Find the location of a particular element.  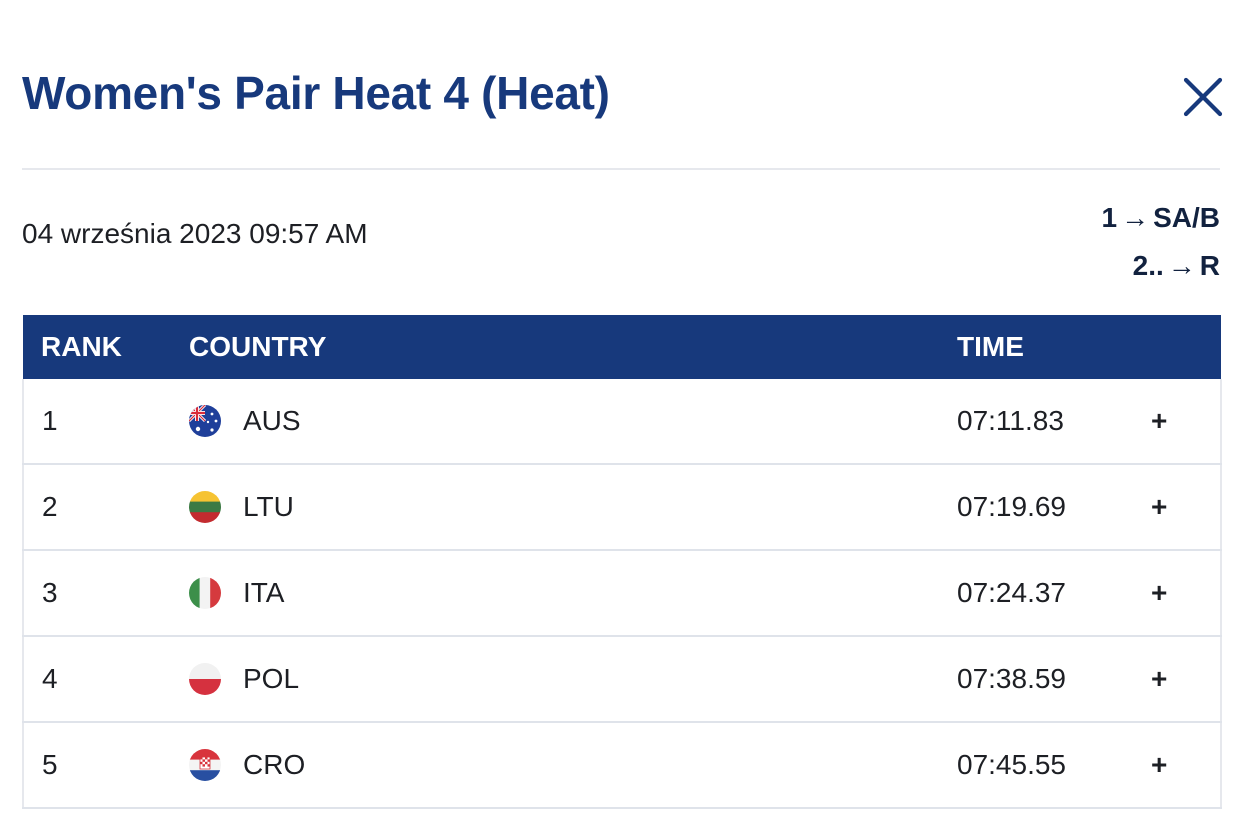

country-code: CRO is located at coordinates (274, 764).